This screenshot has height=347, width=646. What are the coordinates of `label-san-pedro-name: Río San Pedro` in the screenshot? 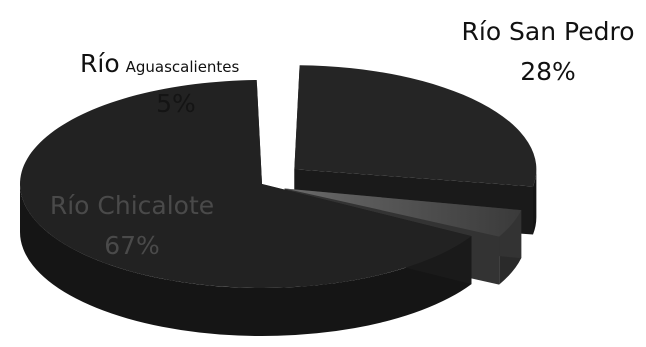 It's located at (548, 31).